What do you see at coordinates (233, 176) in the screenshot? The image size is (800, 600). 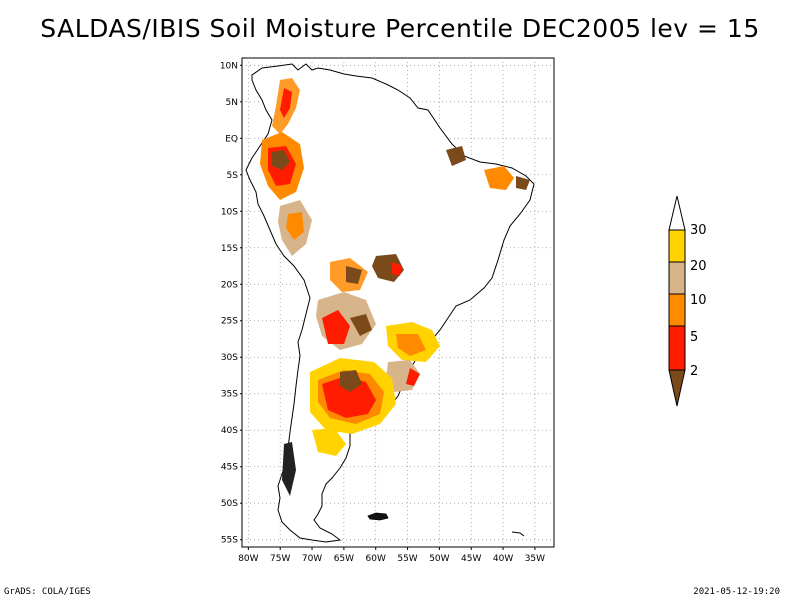 I see `lat-label: 5S` at bounding box center [233, 176].